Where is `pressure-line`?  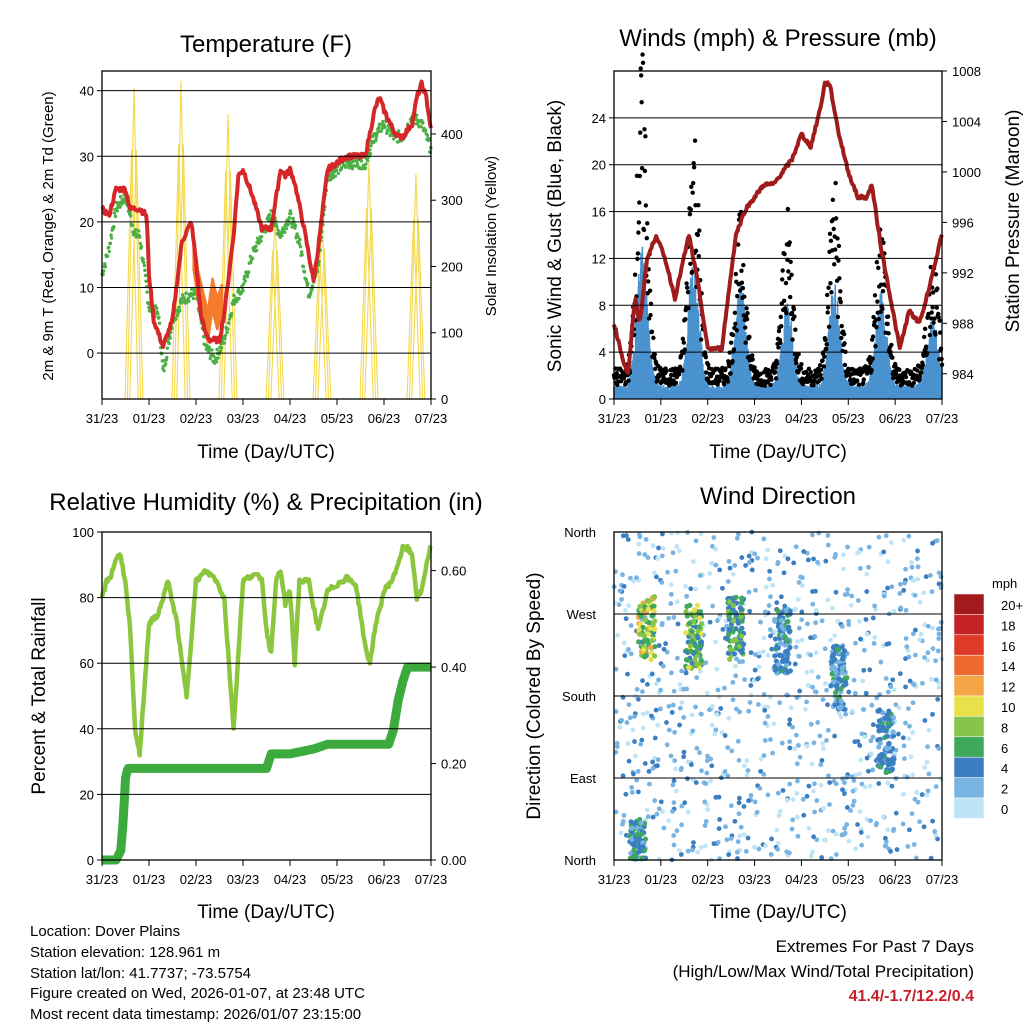
pressure-line is located at coordinates (778, 227).